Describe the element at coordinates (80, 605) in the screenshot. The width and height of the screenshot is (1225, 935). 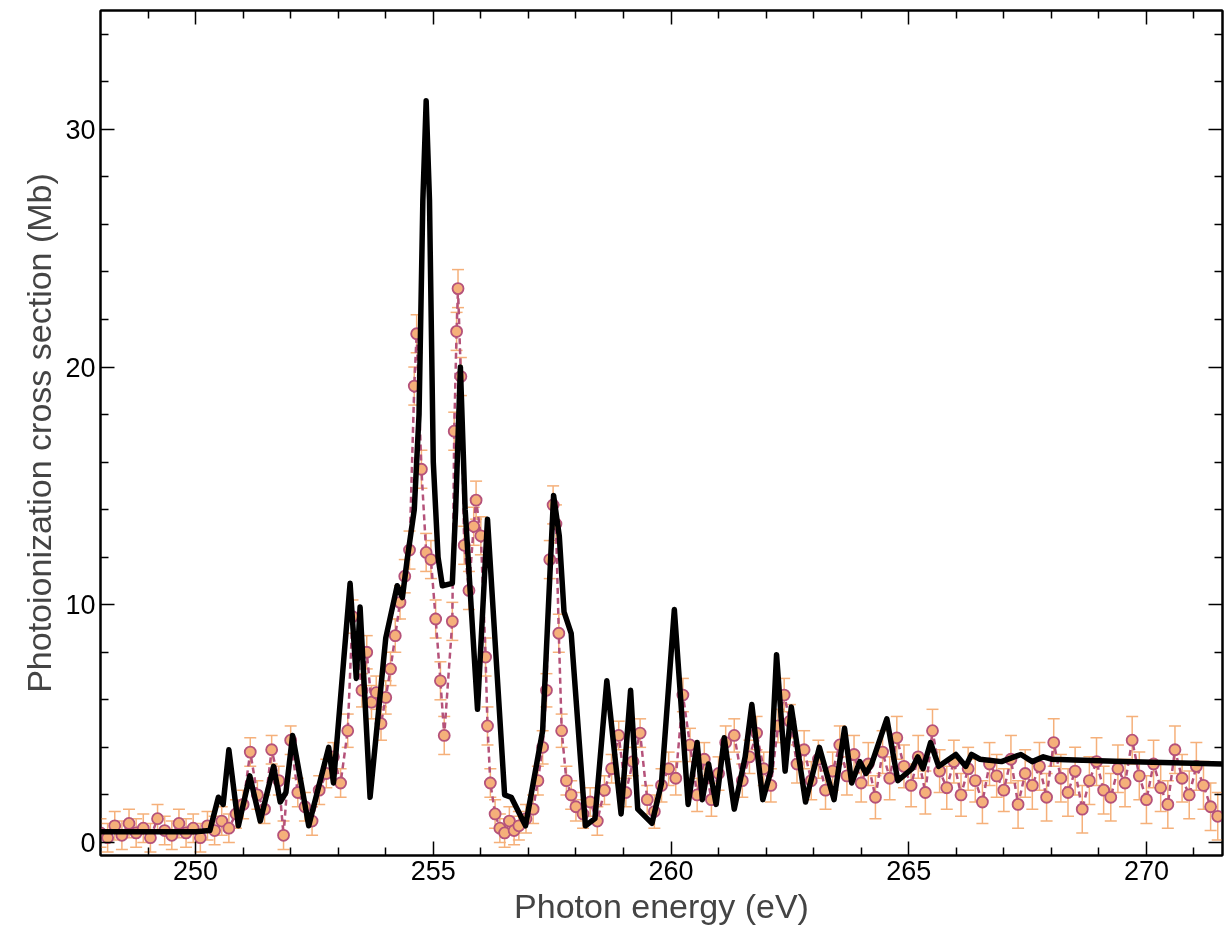
I see `y-tick-label: 10` at that location.